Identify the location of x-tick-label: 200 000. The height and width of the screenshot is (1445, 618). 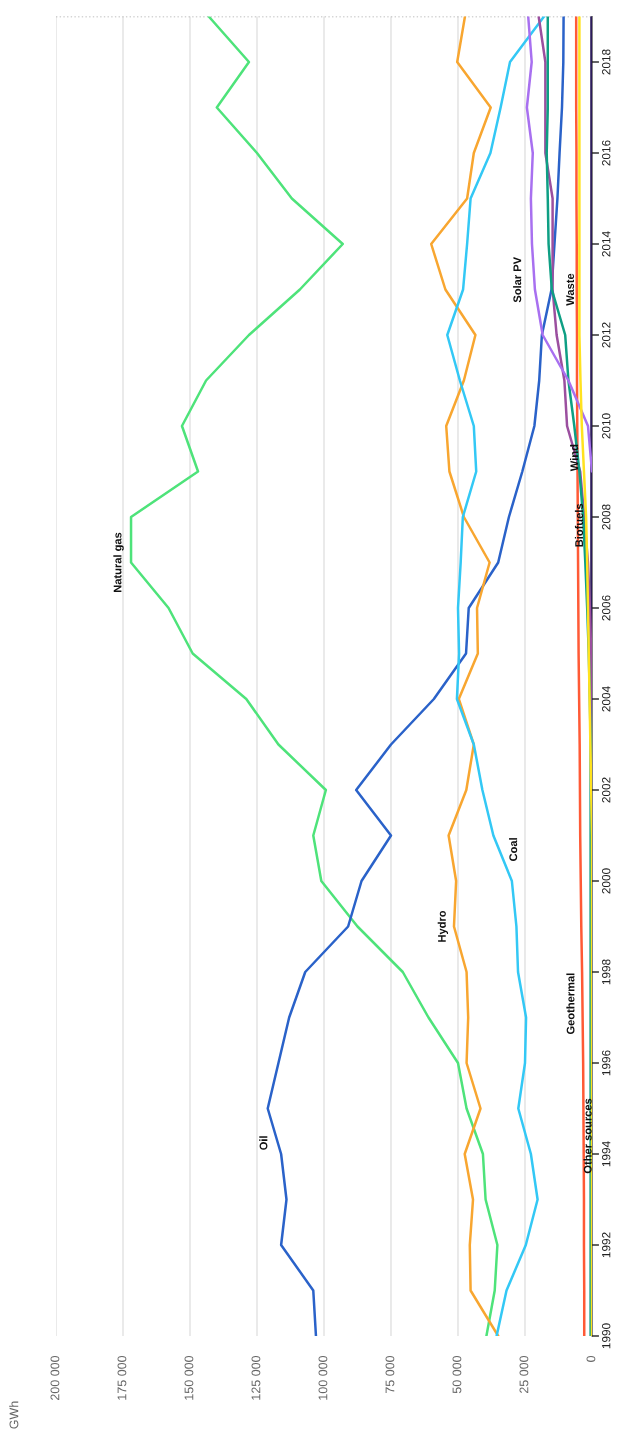
(55, 1377).